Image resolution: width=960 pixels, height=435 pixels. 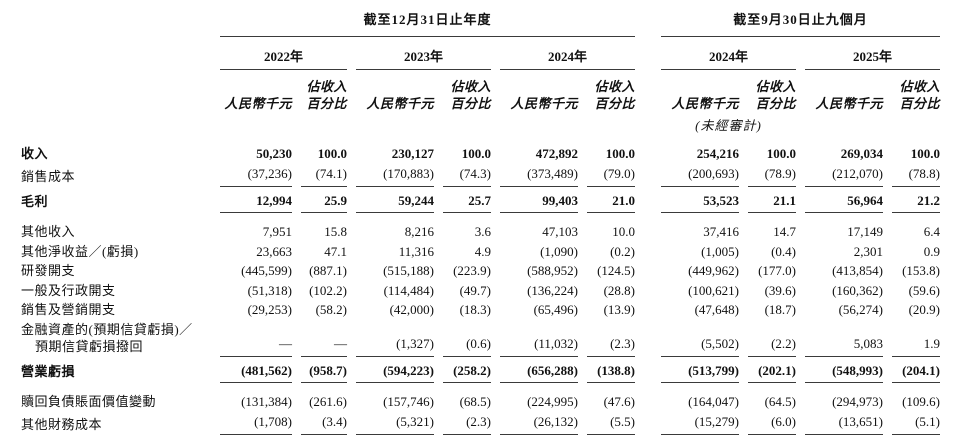 What do you see at coordinates (700, 338) in the screenshot?
I see `amount-cell: (5,502)` at bounding box center [700, 338].